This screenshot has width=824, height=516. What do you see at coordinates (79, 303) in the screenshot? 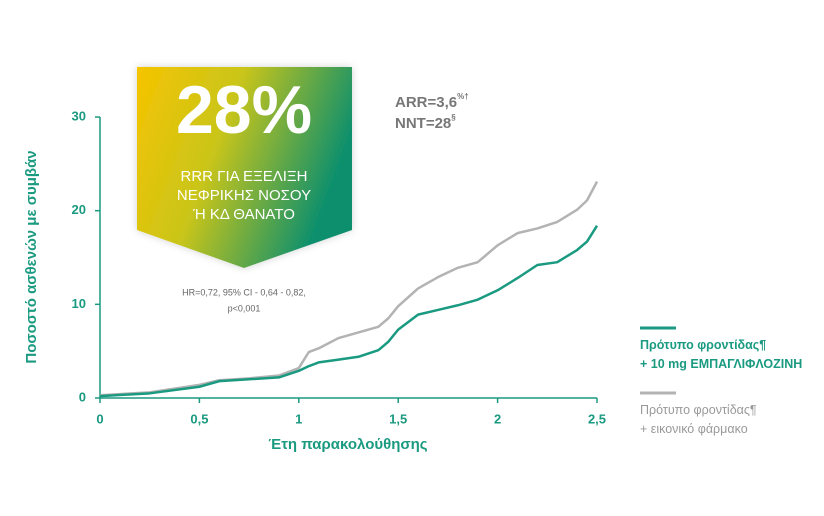
I see `y-tick-label: 10` at bounding box center [79, 303].